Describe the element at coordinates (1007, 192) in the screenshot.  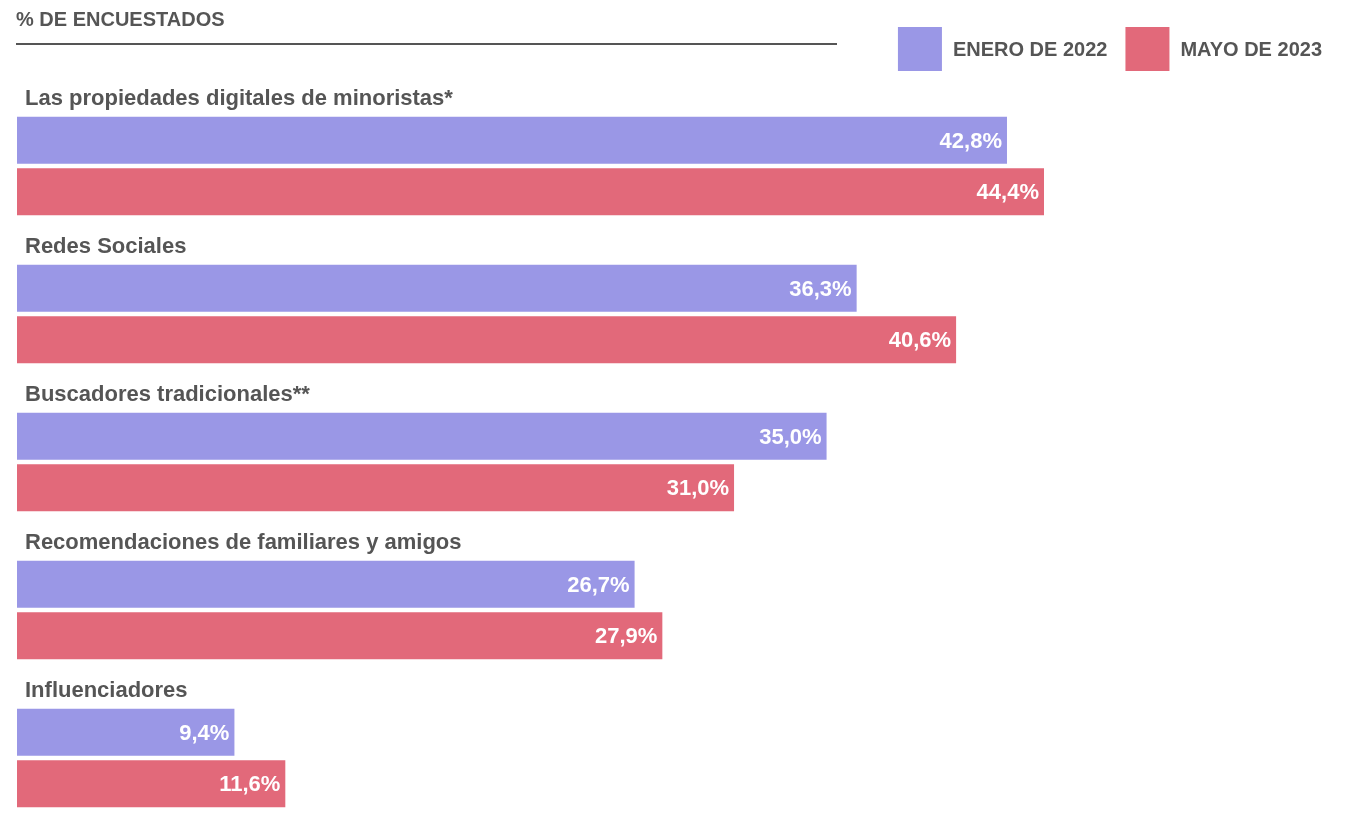
I see `data-label: 44,4%` at that location.